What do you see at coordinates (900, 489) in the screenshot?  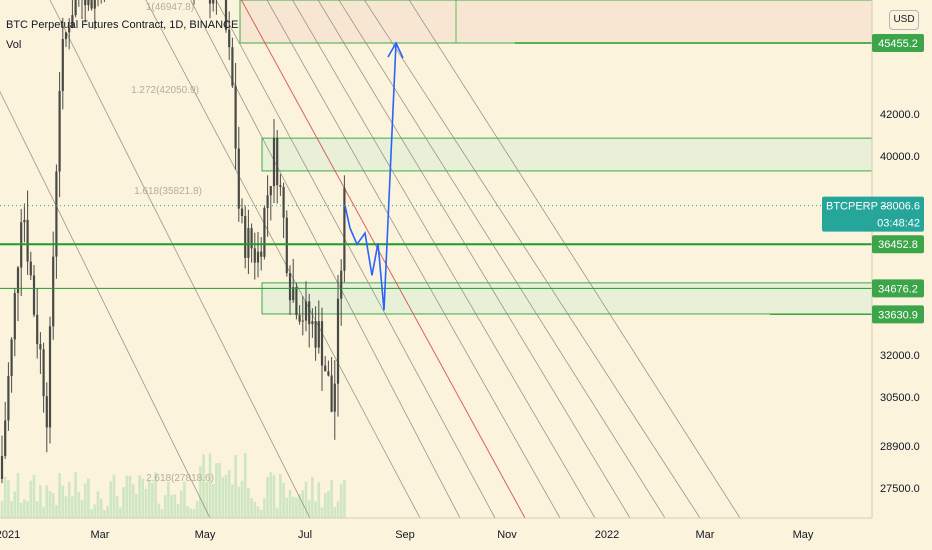 I see `y-tick-label: 27500.0` at bounding box center [900, 489].